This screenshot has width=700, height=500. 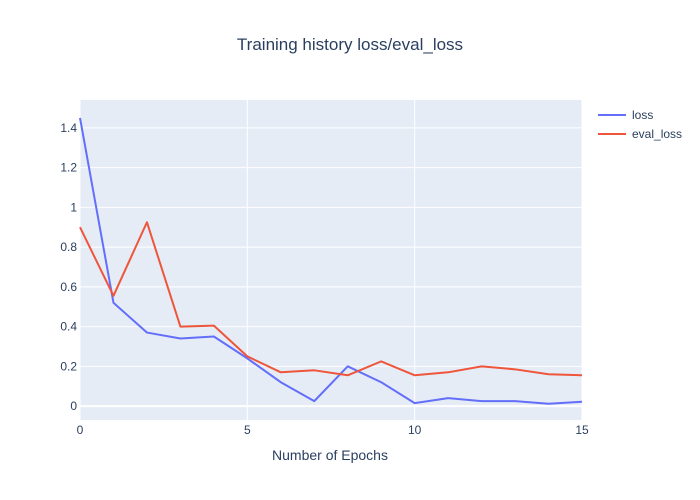 What do you see at coordinates (657, 134) in the screenshot?
I see `legend-label: eval_loss` at bounding box center [657, 134].